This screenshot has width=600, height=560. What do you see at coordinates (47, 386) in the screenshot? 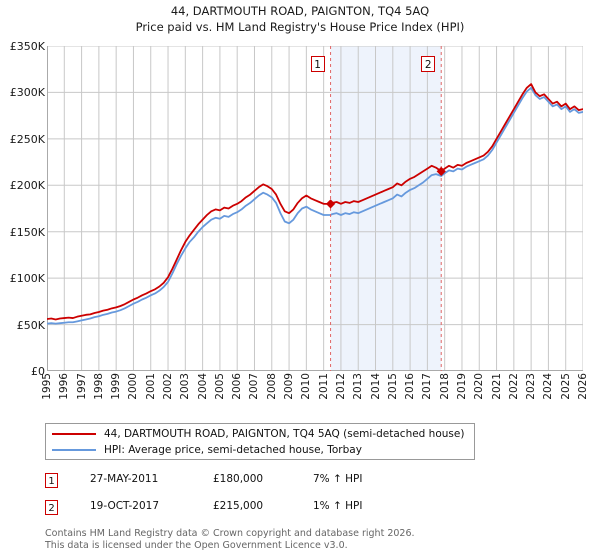
I see `x-axis-tick-label: 1995` at bounding box center [47, 386].